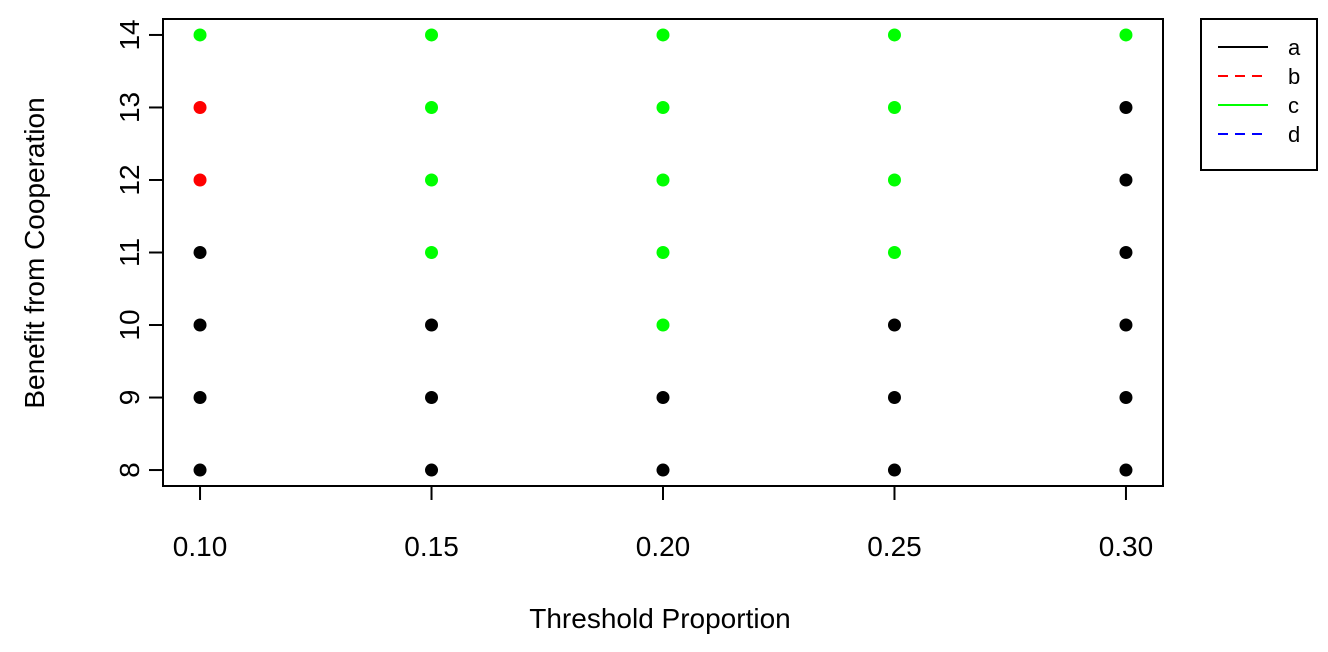  What do you see at coordinates (129, 179) in the screenshot?
I see `y-tick-label: 12` at bounding box center [129, 179].